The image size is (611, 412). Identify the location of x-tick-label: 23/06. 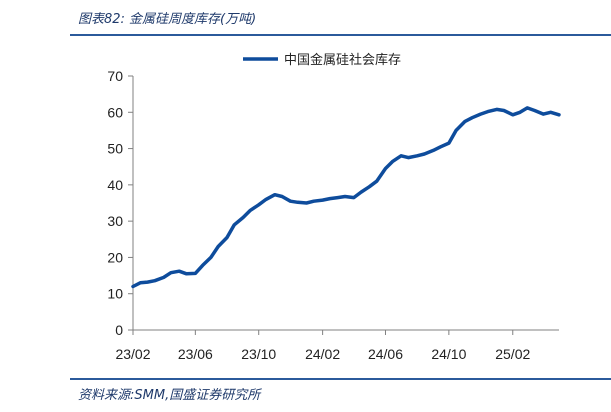
(195, 354).